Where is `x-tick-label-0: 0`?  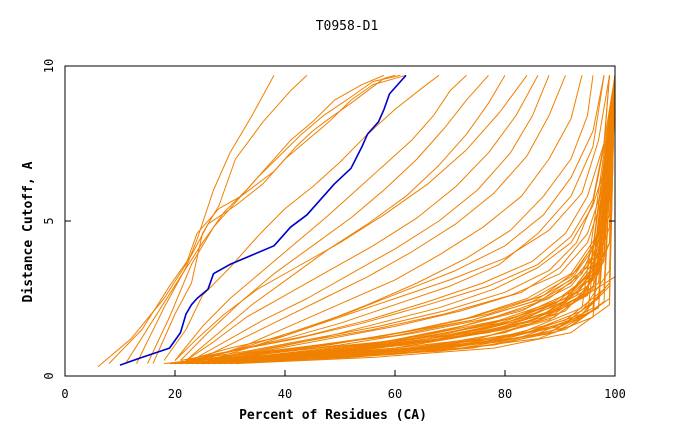
x-tick-label-0: 0 is located at coordinates (64, 394).